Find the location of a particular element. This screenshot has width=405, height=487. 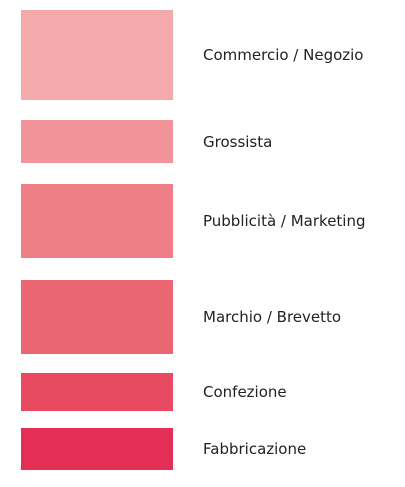

legend-label: Fabbricazione is located at coordinates (255, 449).